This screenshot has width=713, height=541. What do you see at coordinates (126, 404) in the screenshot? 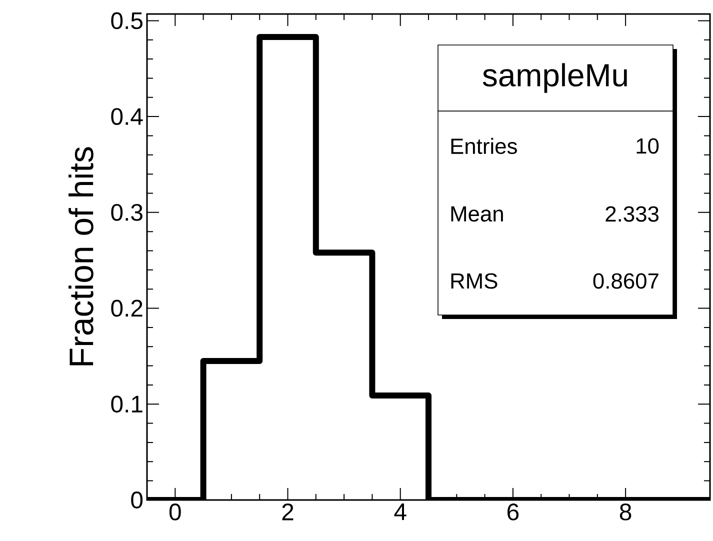
I see `y-tick-label: 0.1` at bounding box center [126, 404].